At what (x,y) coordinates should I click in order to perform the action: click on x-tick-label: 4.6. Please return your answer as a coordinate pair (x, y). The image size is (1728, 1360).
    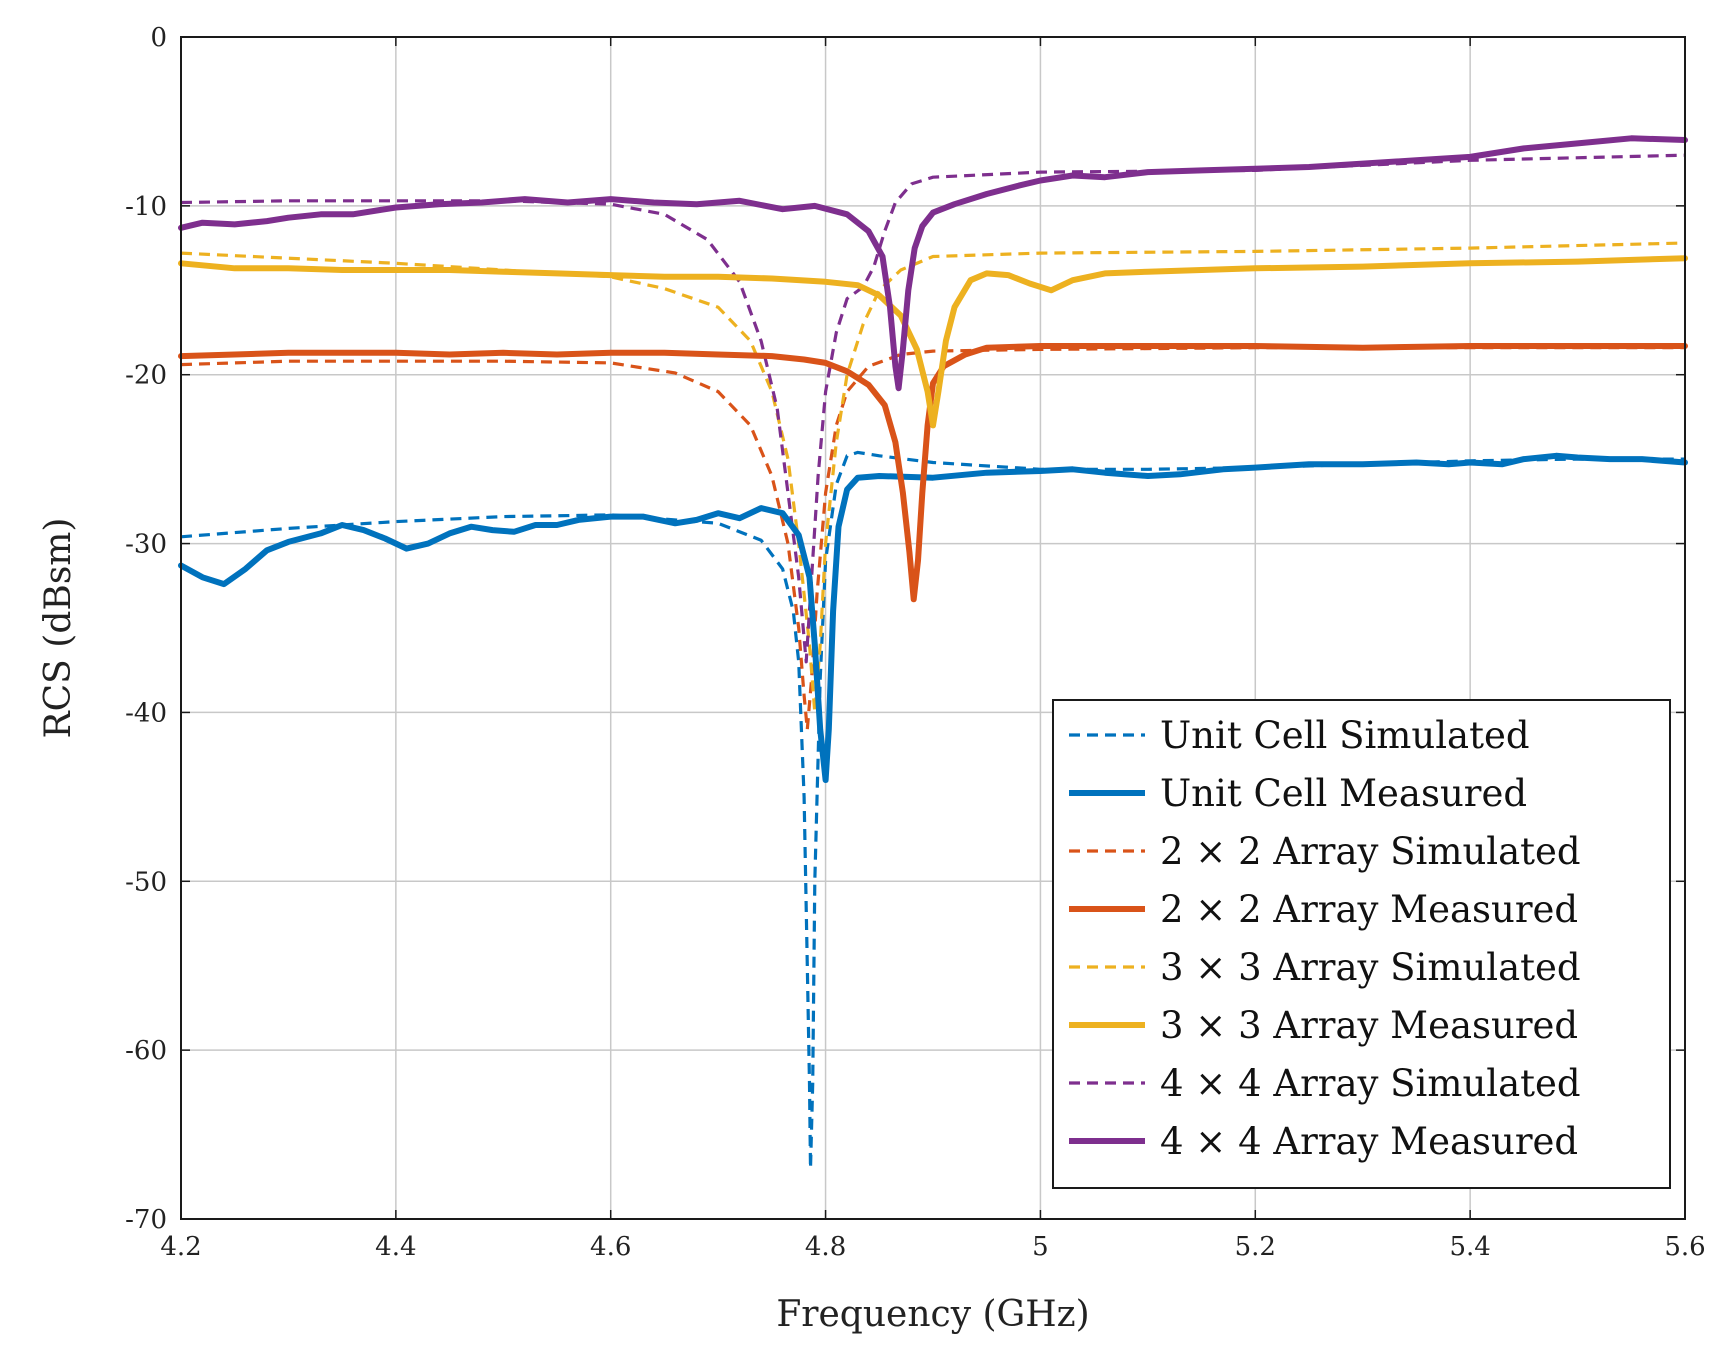
    Looking at the image, I should click on (610, 1247).